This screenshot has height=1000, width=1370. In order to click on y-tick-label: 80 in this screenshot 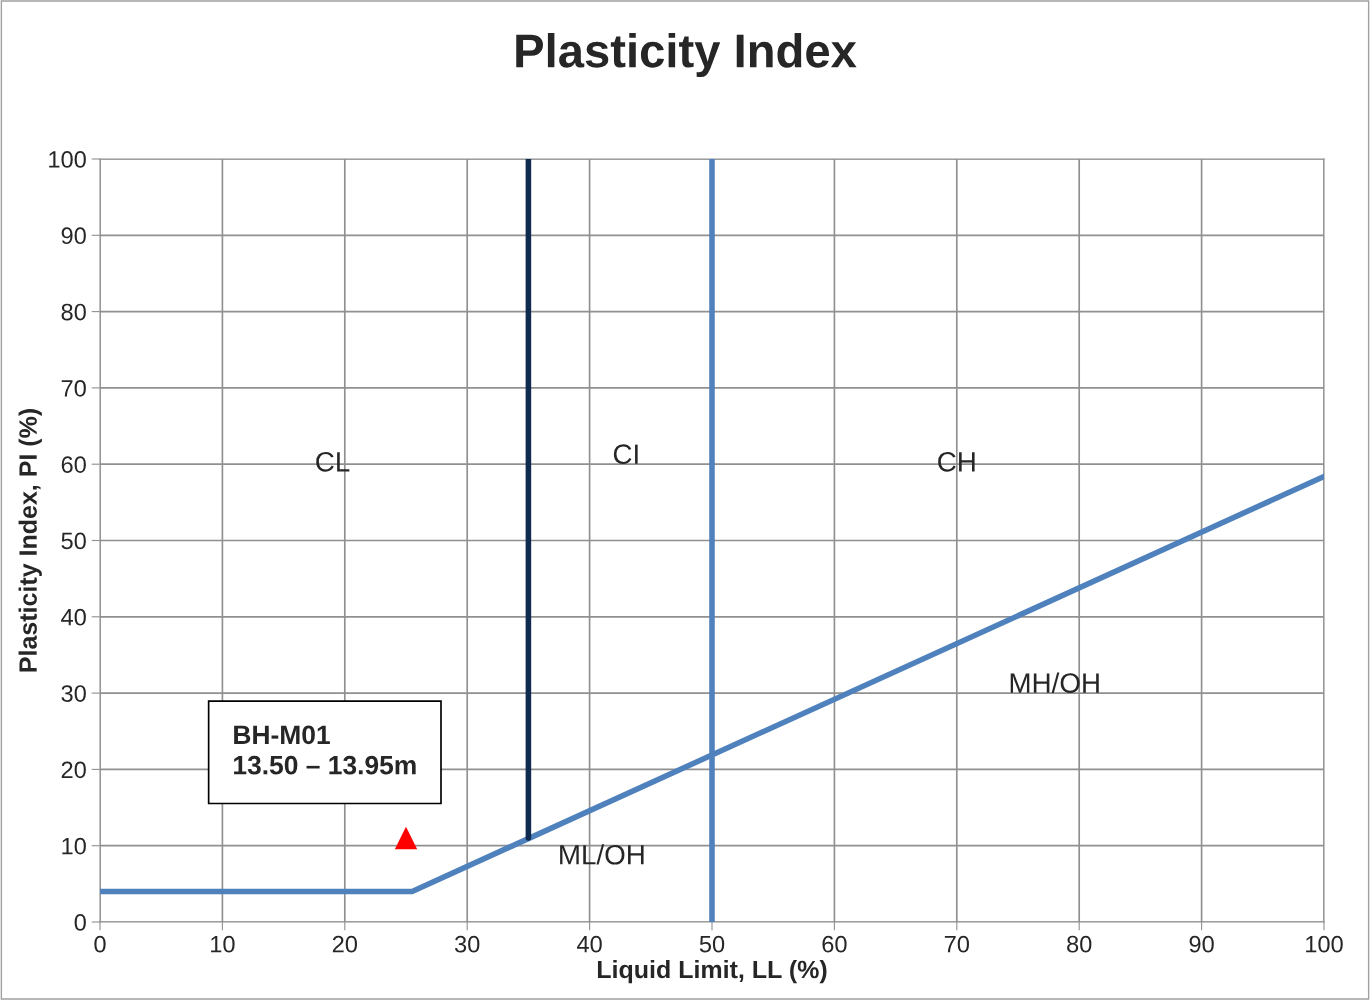, I will do `click(73, 312)`.